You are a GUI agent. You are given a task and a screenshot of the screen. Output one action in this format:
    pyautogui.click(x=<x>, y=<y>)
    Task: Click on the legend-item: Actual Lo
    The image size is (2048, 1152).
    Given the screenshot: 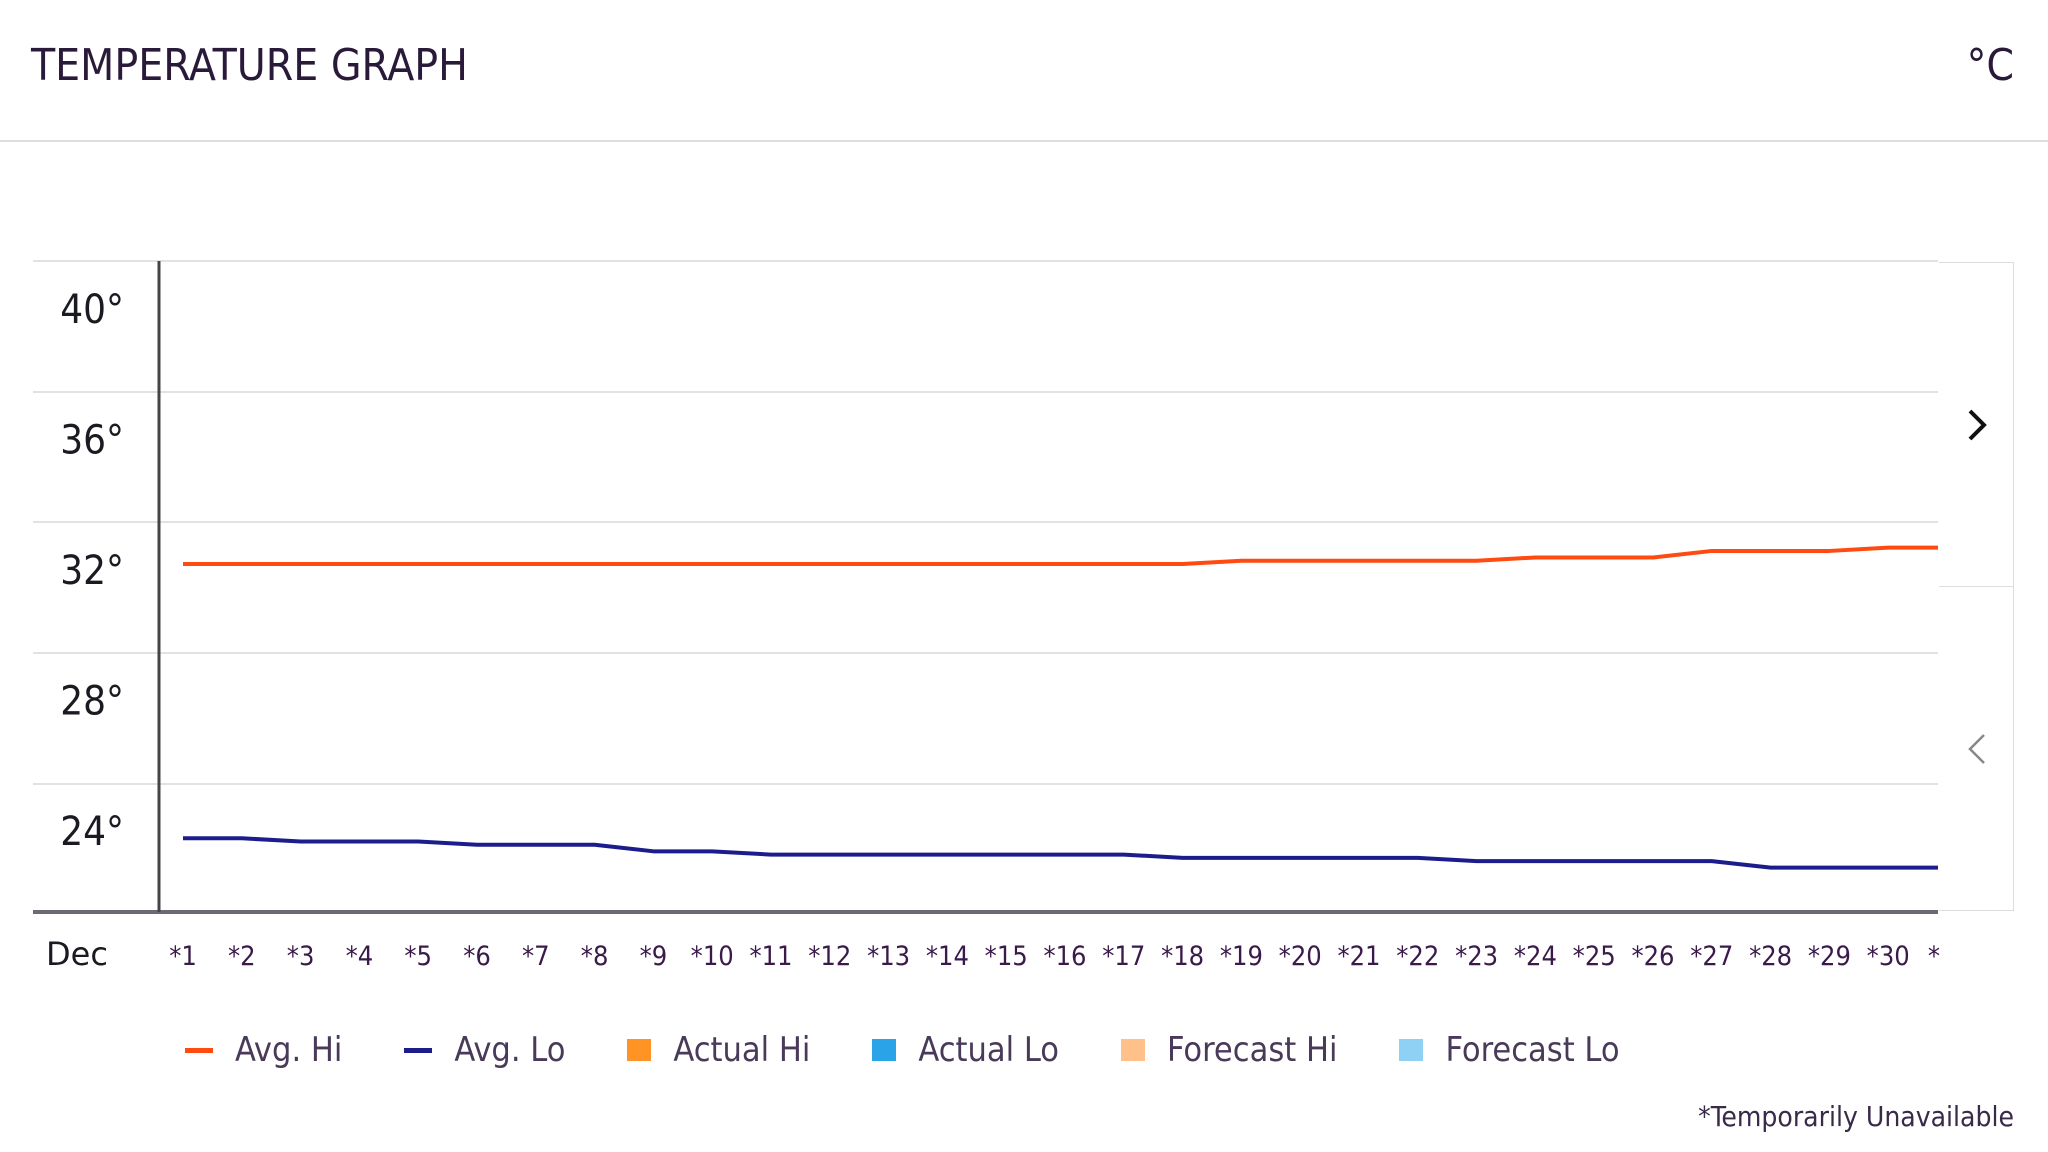 What is the action you would take?
    pyautogui.click(x=965, y=1050)
    